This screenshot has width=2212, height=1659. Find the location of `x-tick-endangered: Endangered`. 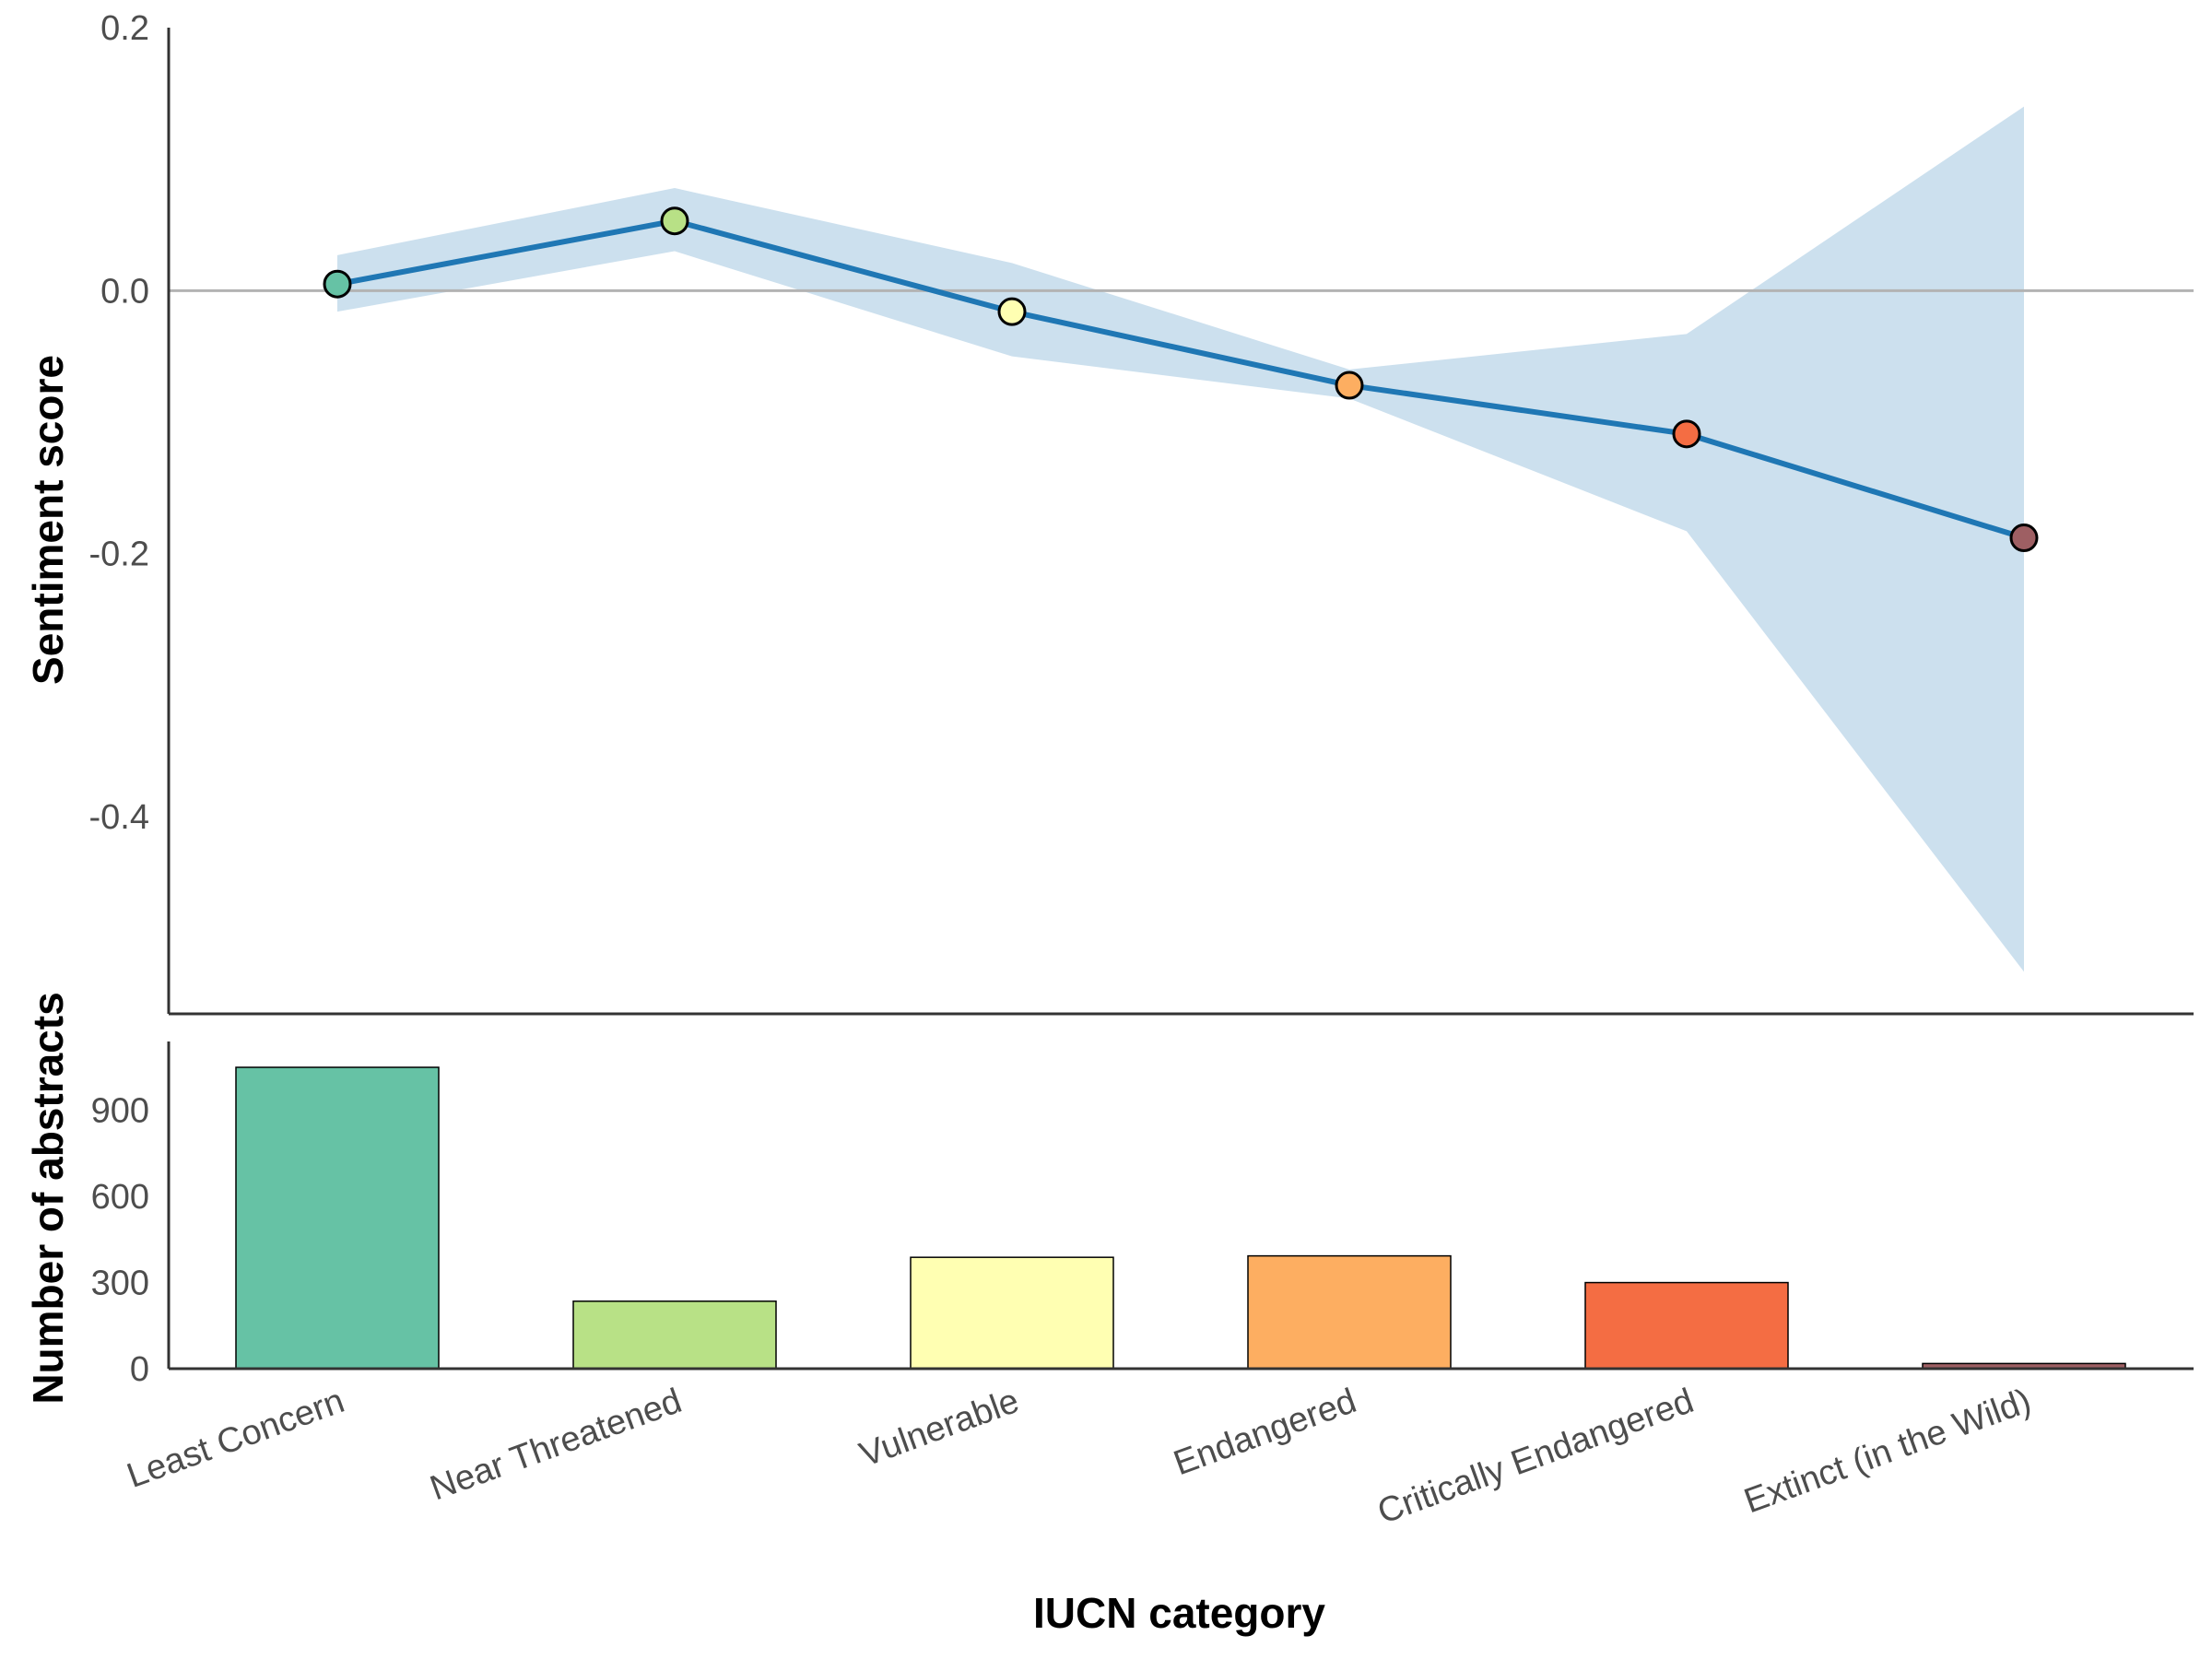

x-tick-endangered: Endangered is located at coordinates (1265, 1432).